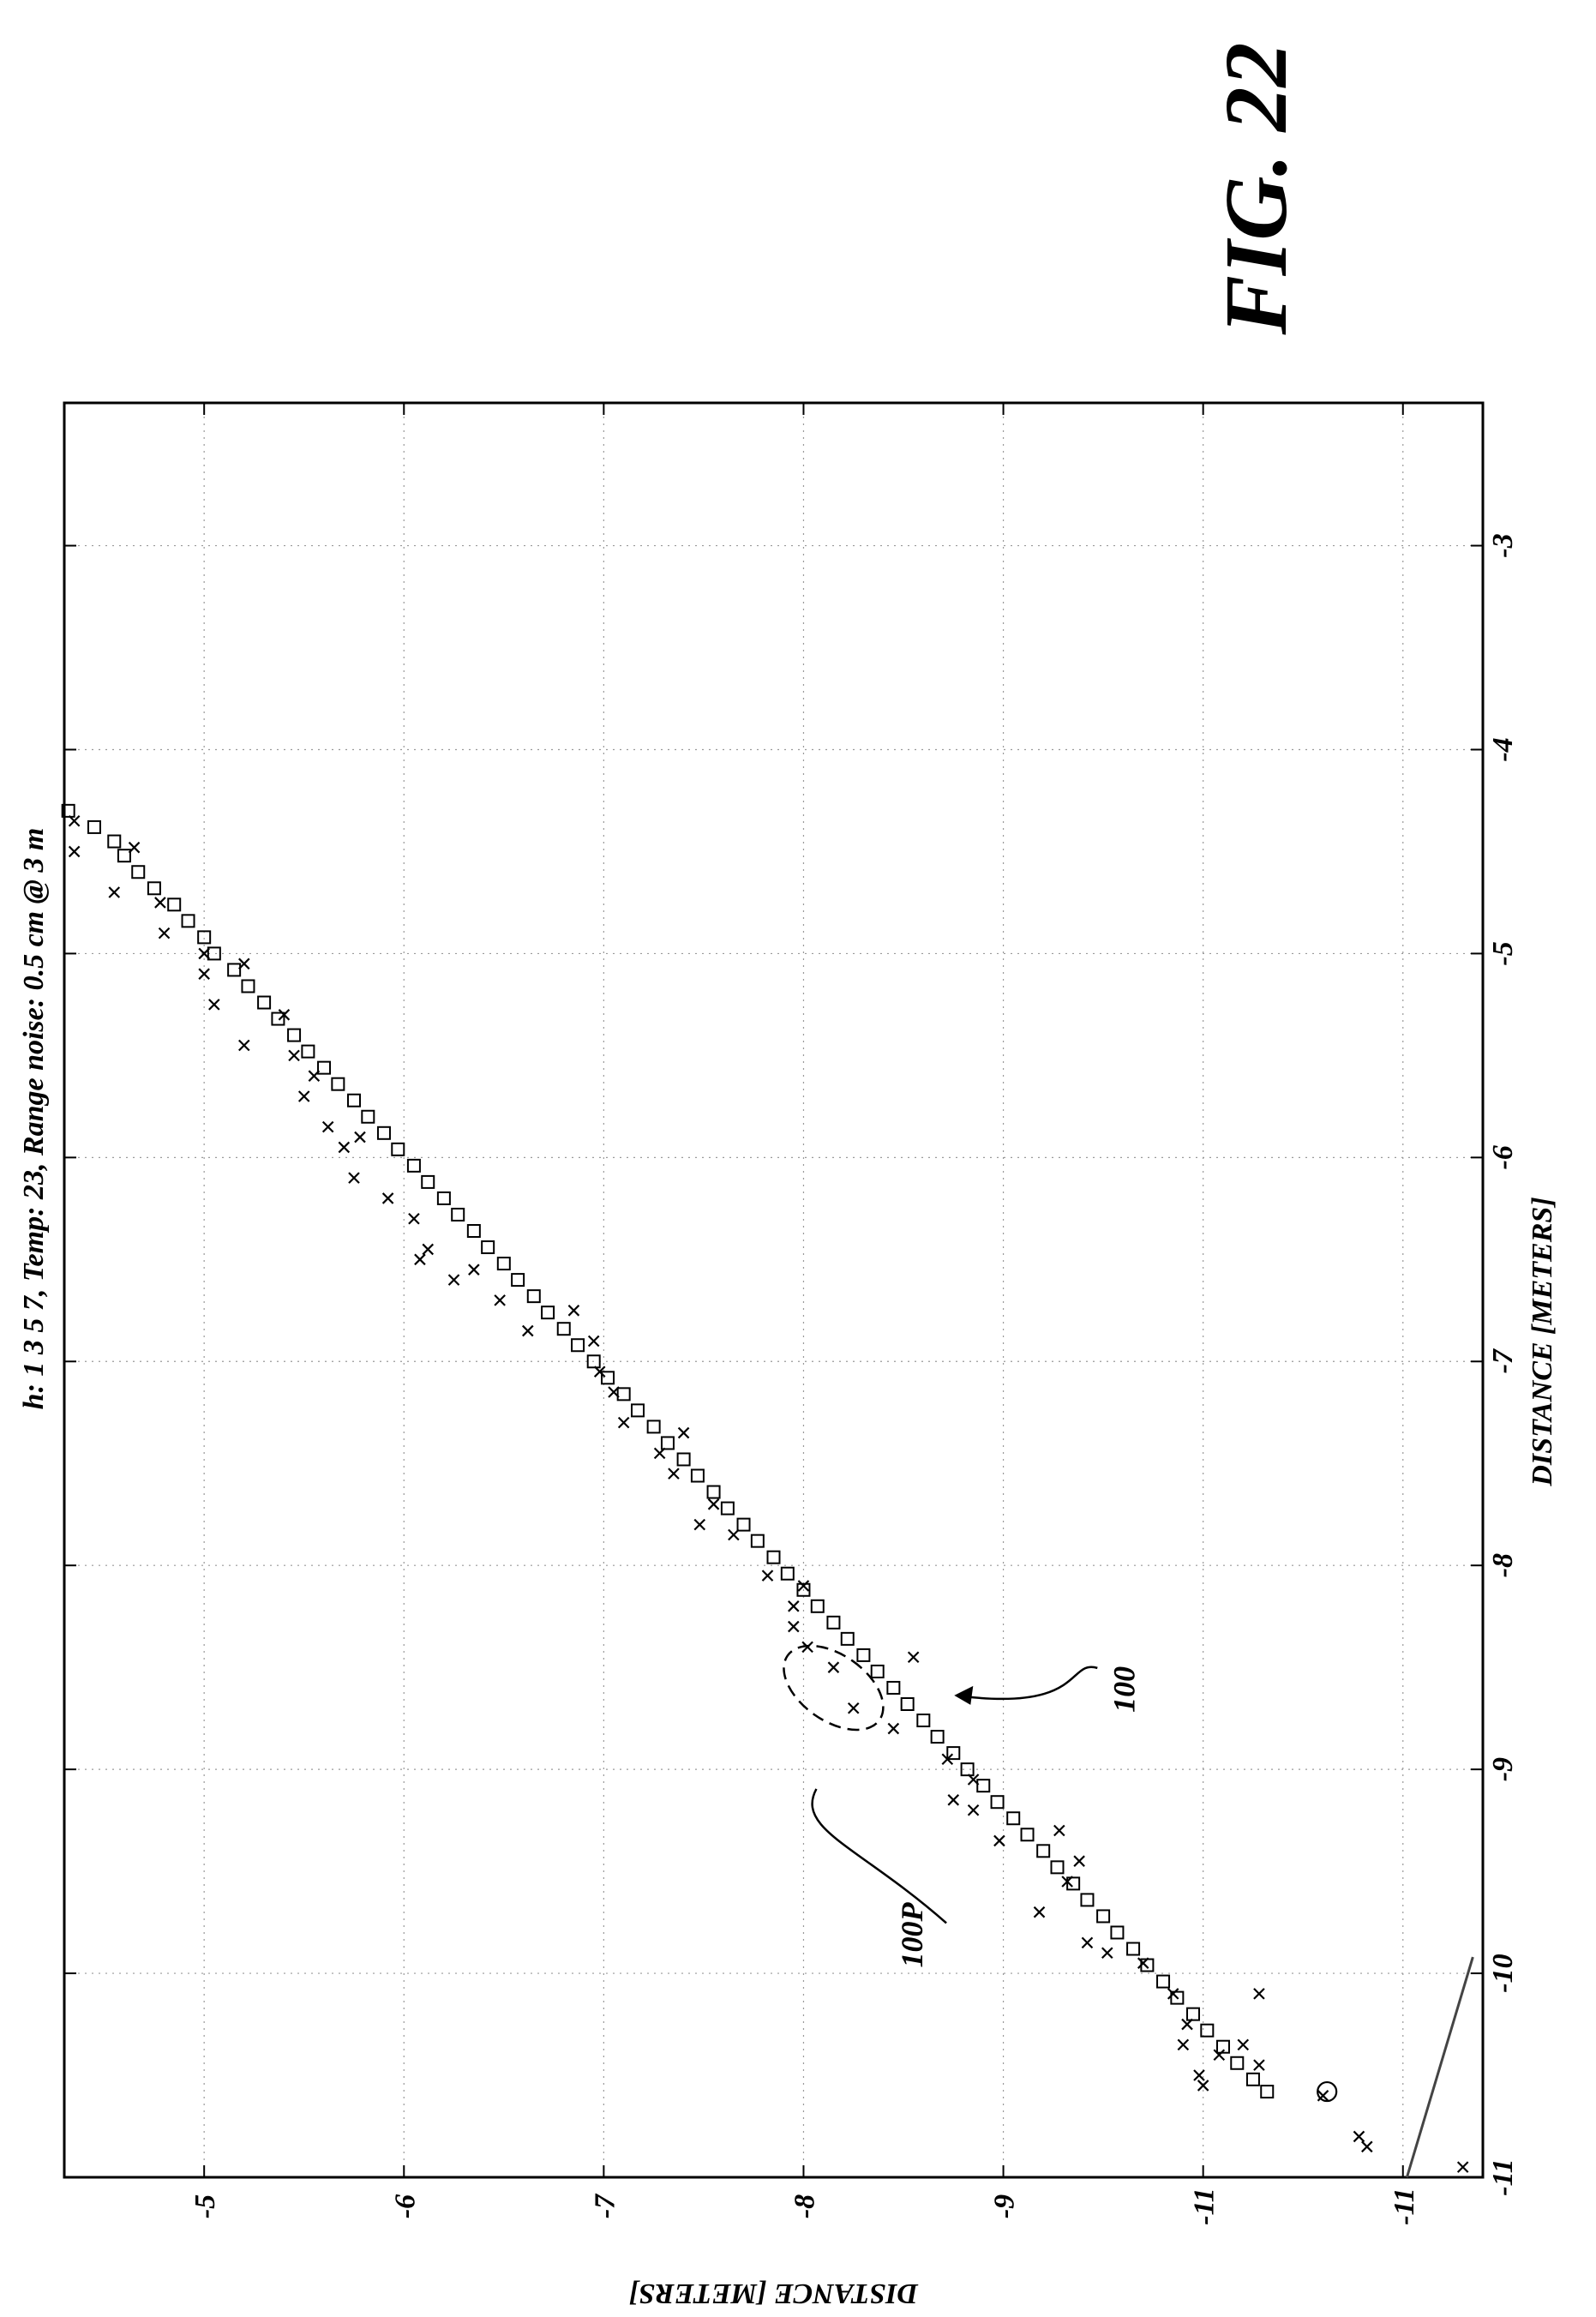 This screenshot has width=1596, height=2317. I want to click on y-tick-label: -11, so click(1205, 2206).